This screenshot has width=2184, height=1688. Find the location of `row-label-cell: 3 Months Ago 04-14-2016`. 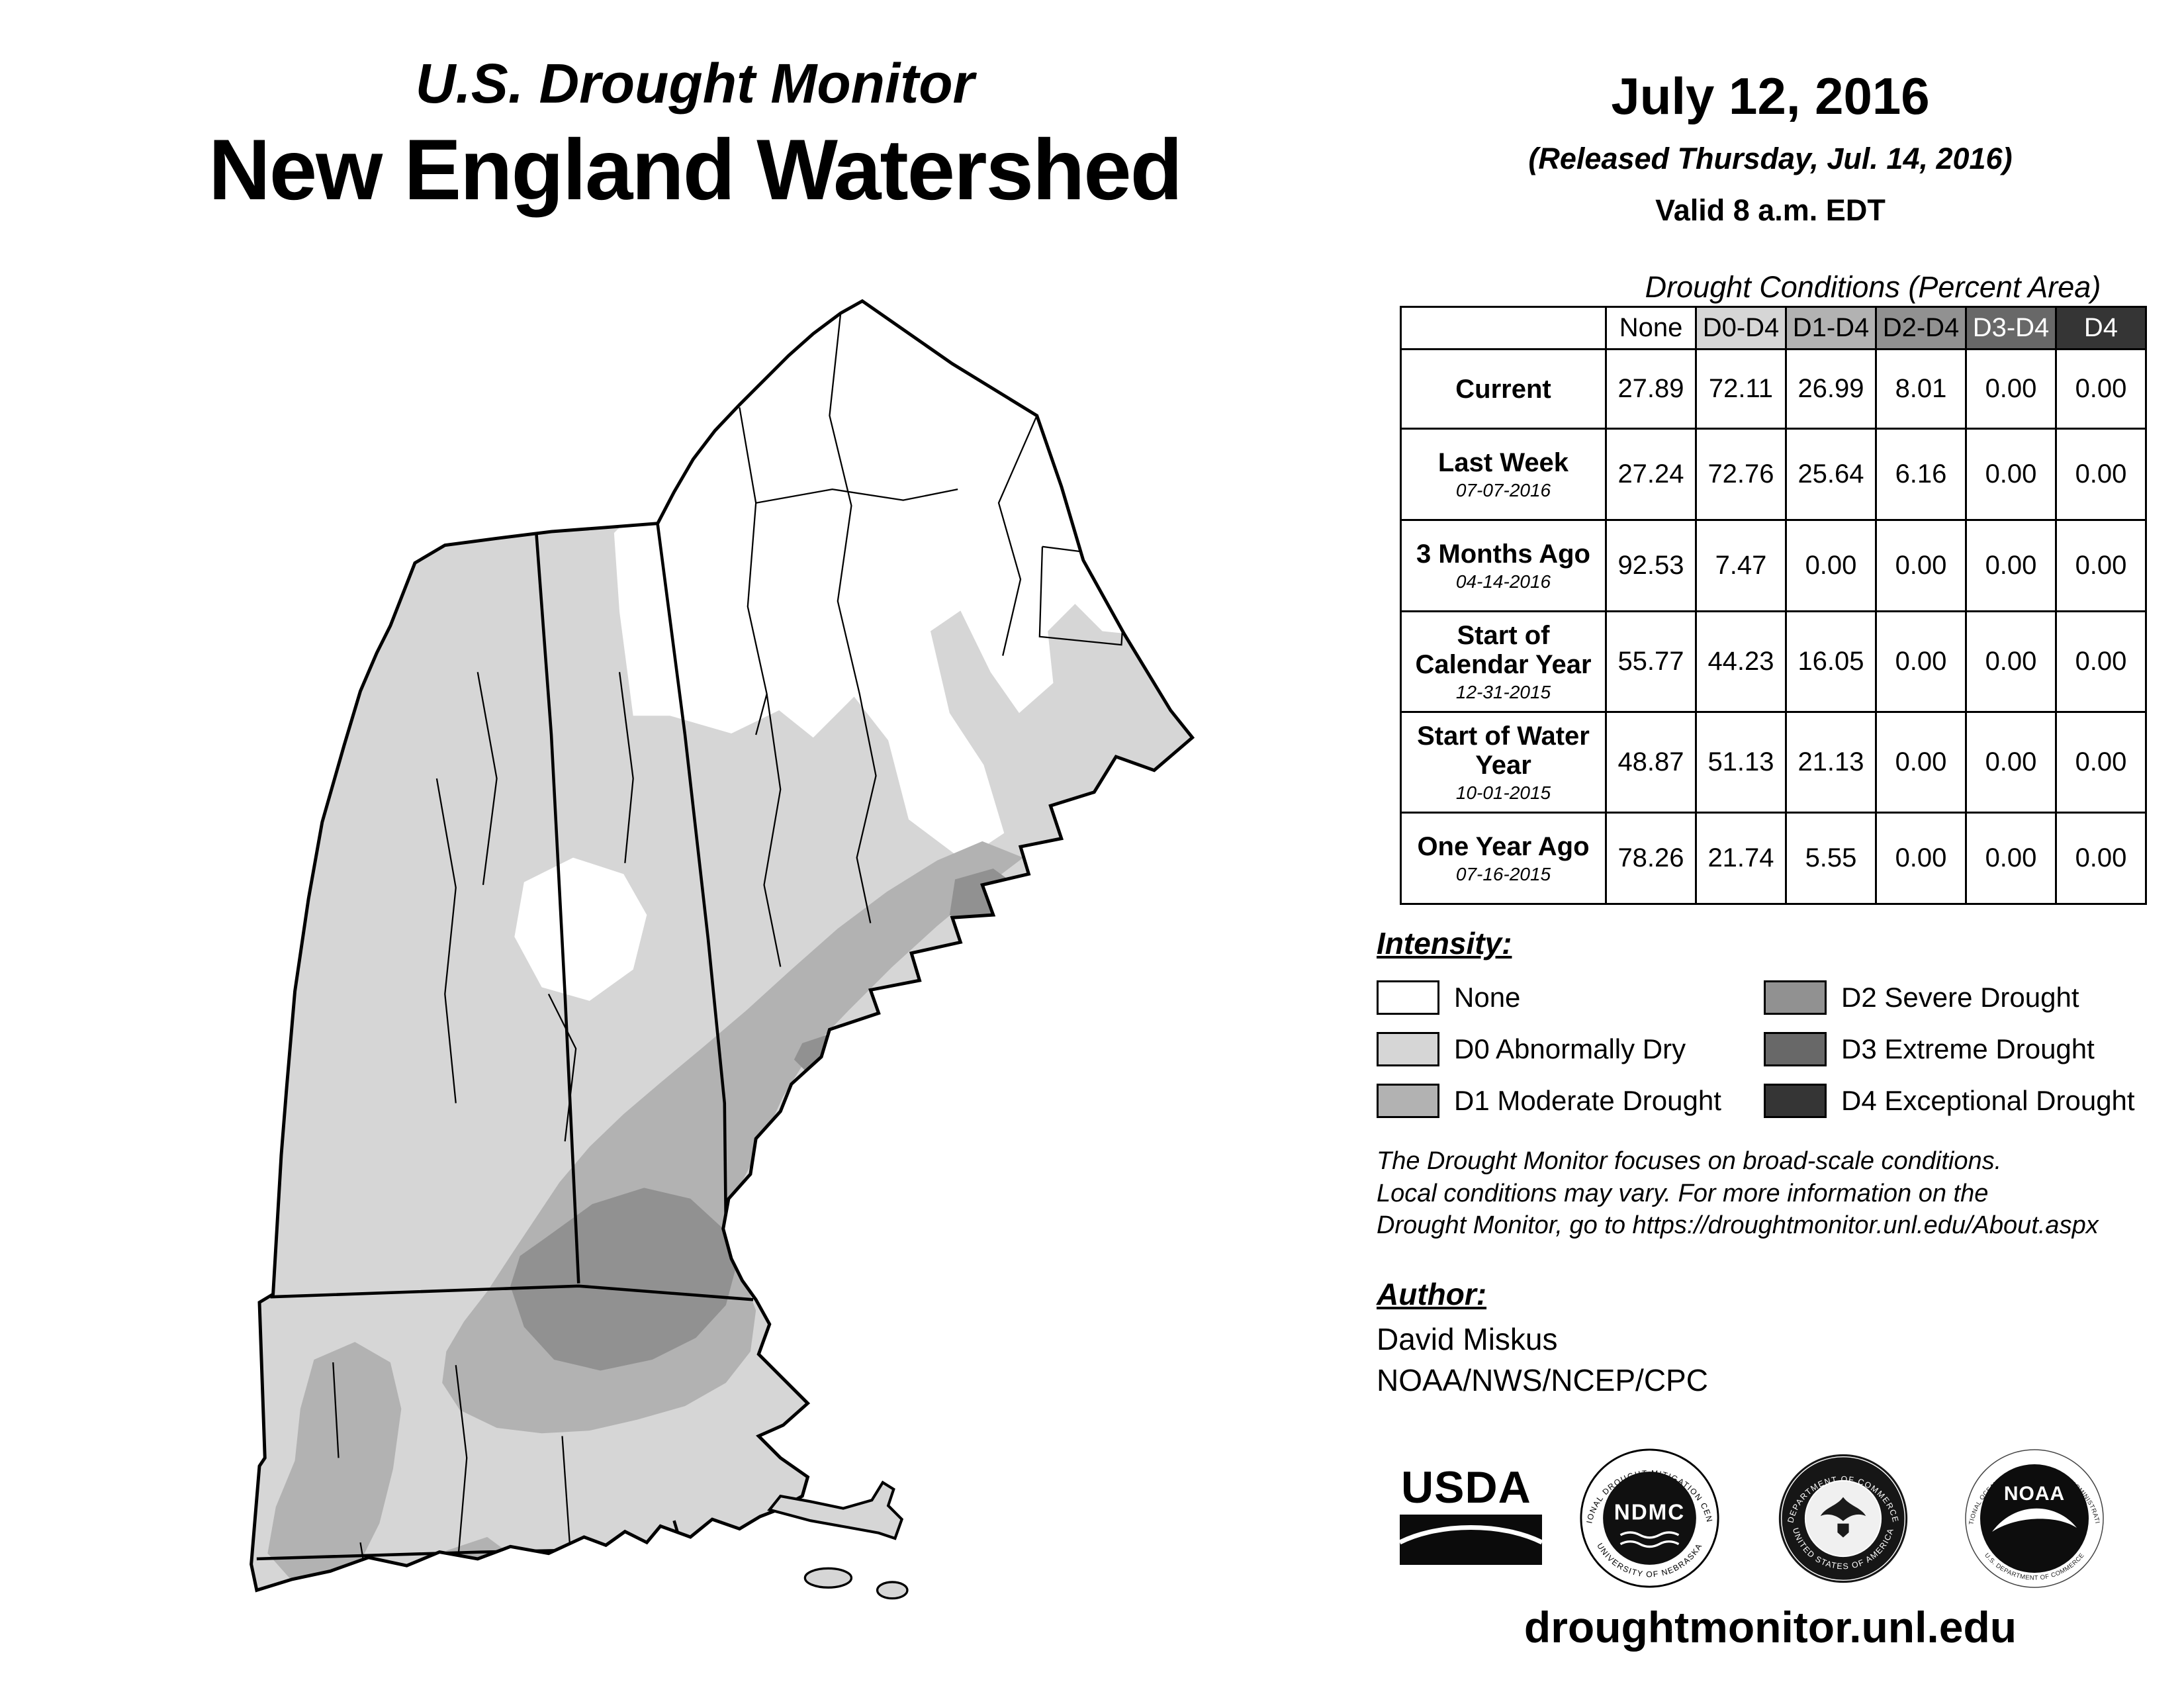

row-label-cell: 3 Months Ago 04-14-2016 is located at coordinates (1504, 565).